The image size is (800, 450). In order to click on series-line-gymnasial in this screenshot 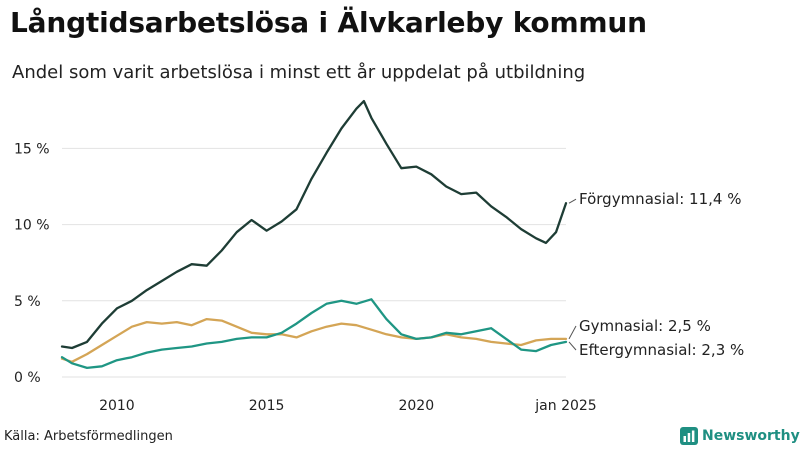, I will do `click(314, 340)`.